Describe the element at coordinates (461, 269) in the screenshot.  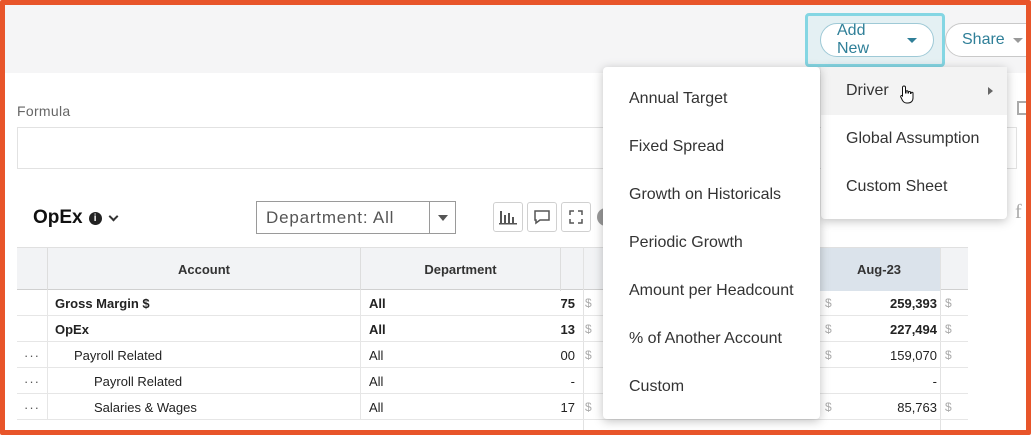
I see `column-header-department: Department` at that location.